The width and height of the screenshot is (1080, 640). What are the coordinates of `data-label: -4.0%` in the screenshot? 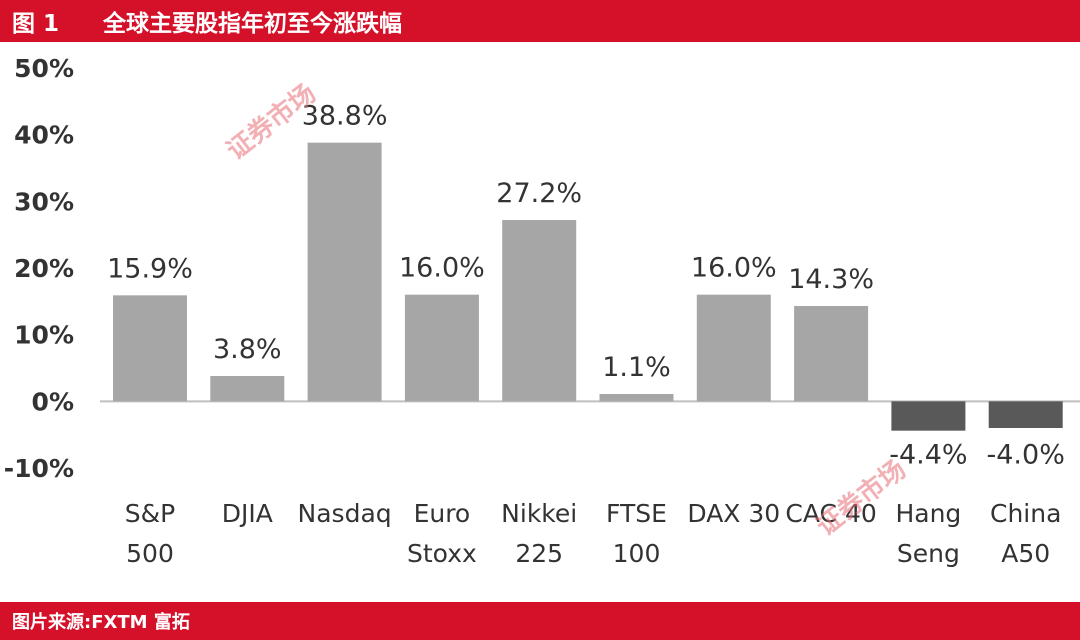 It's located at (1026, 454).